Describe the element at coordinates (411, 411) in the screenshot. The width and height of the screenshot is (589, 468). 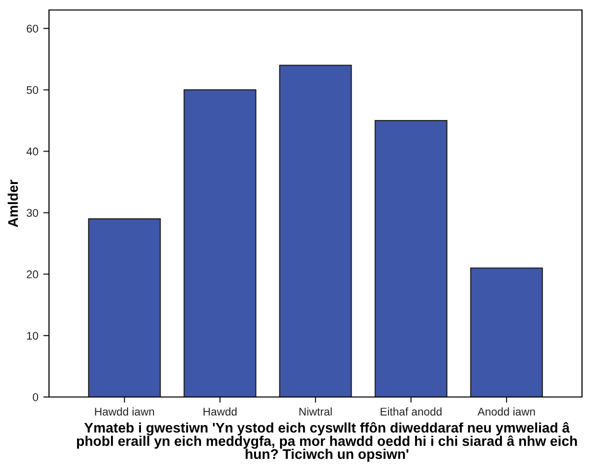
I see `x-tick-label: Eithaf anodd` at that location.